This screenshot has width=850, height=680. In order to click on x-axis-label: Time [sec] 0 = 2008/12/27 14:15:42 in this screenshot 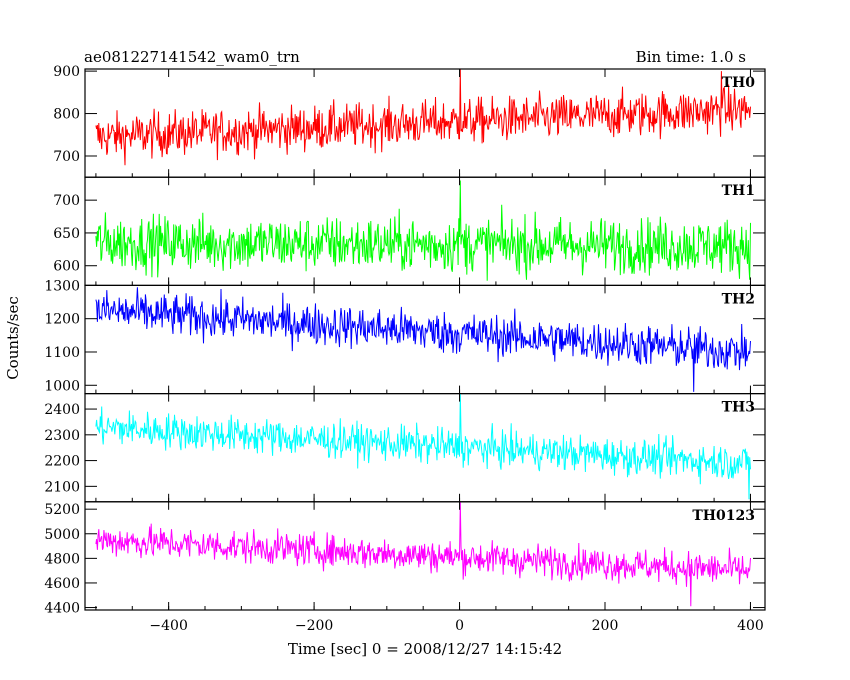, I will do `click(425, 649)`.